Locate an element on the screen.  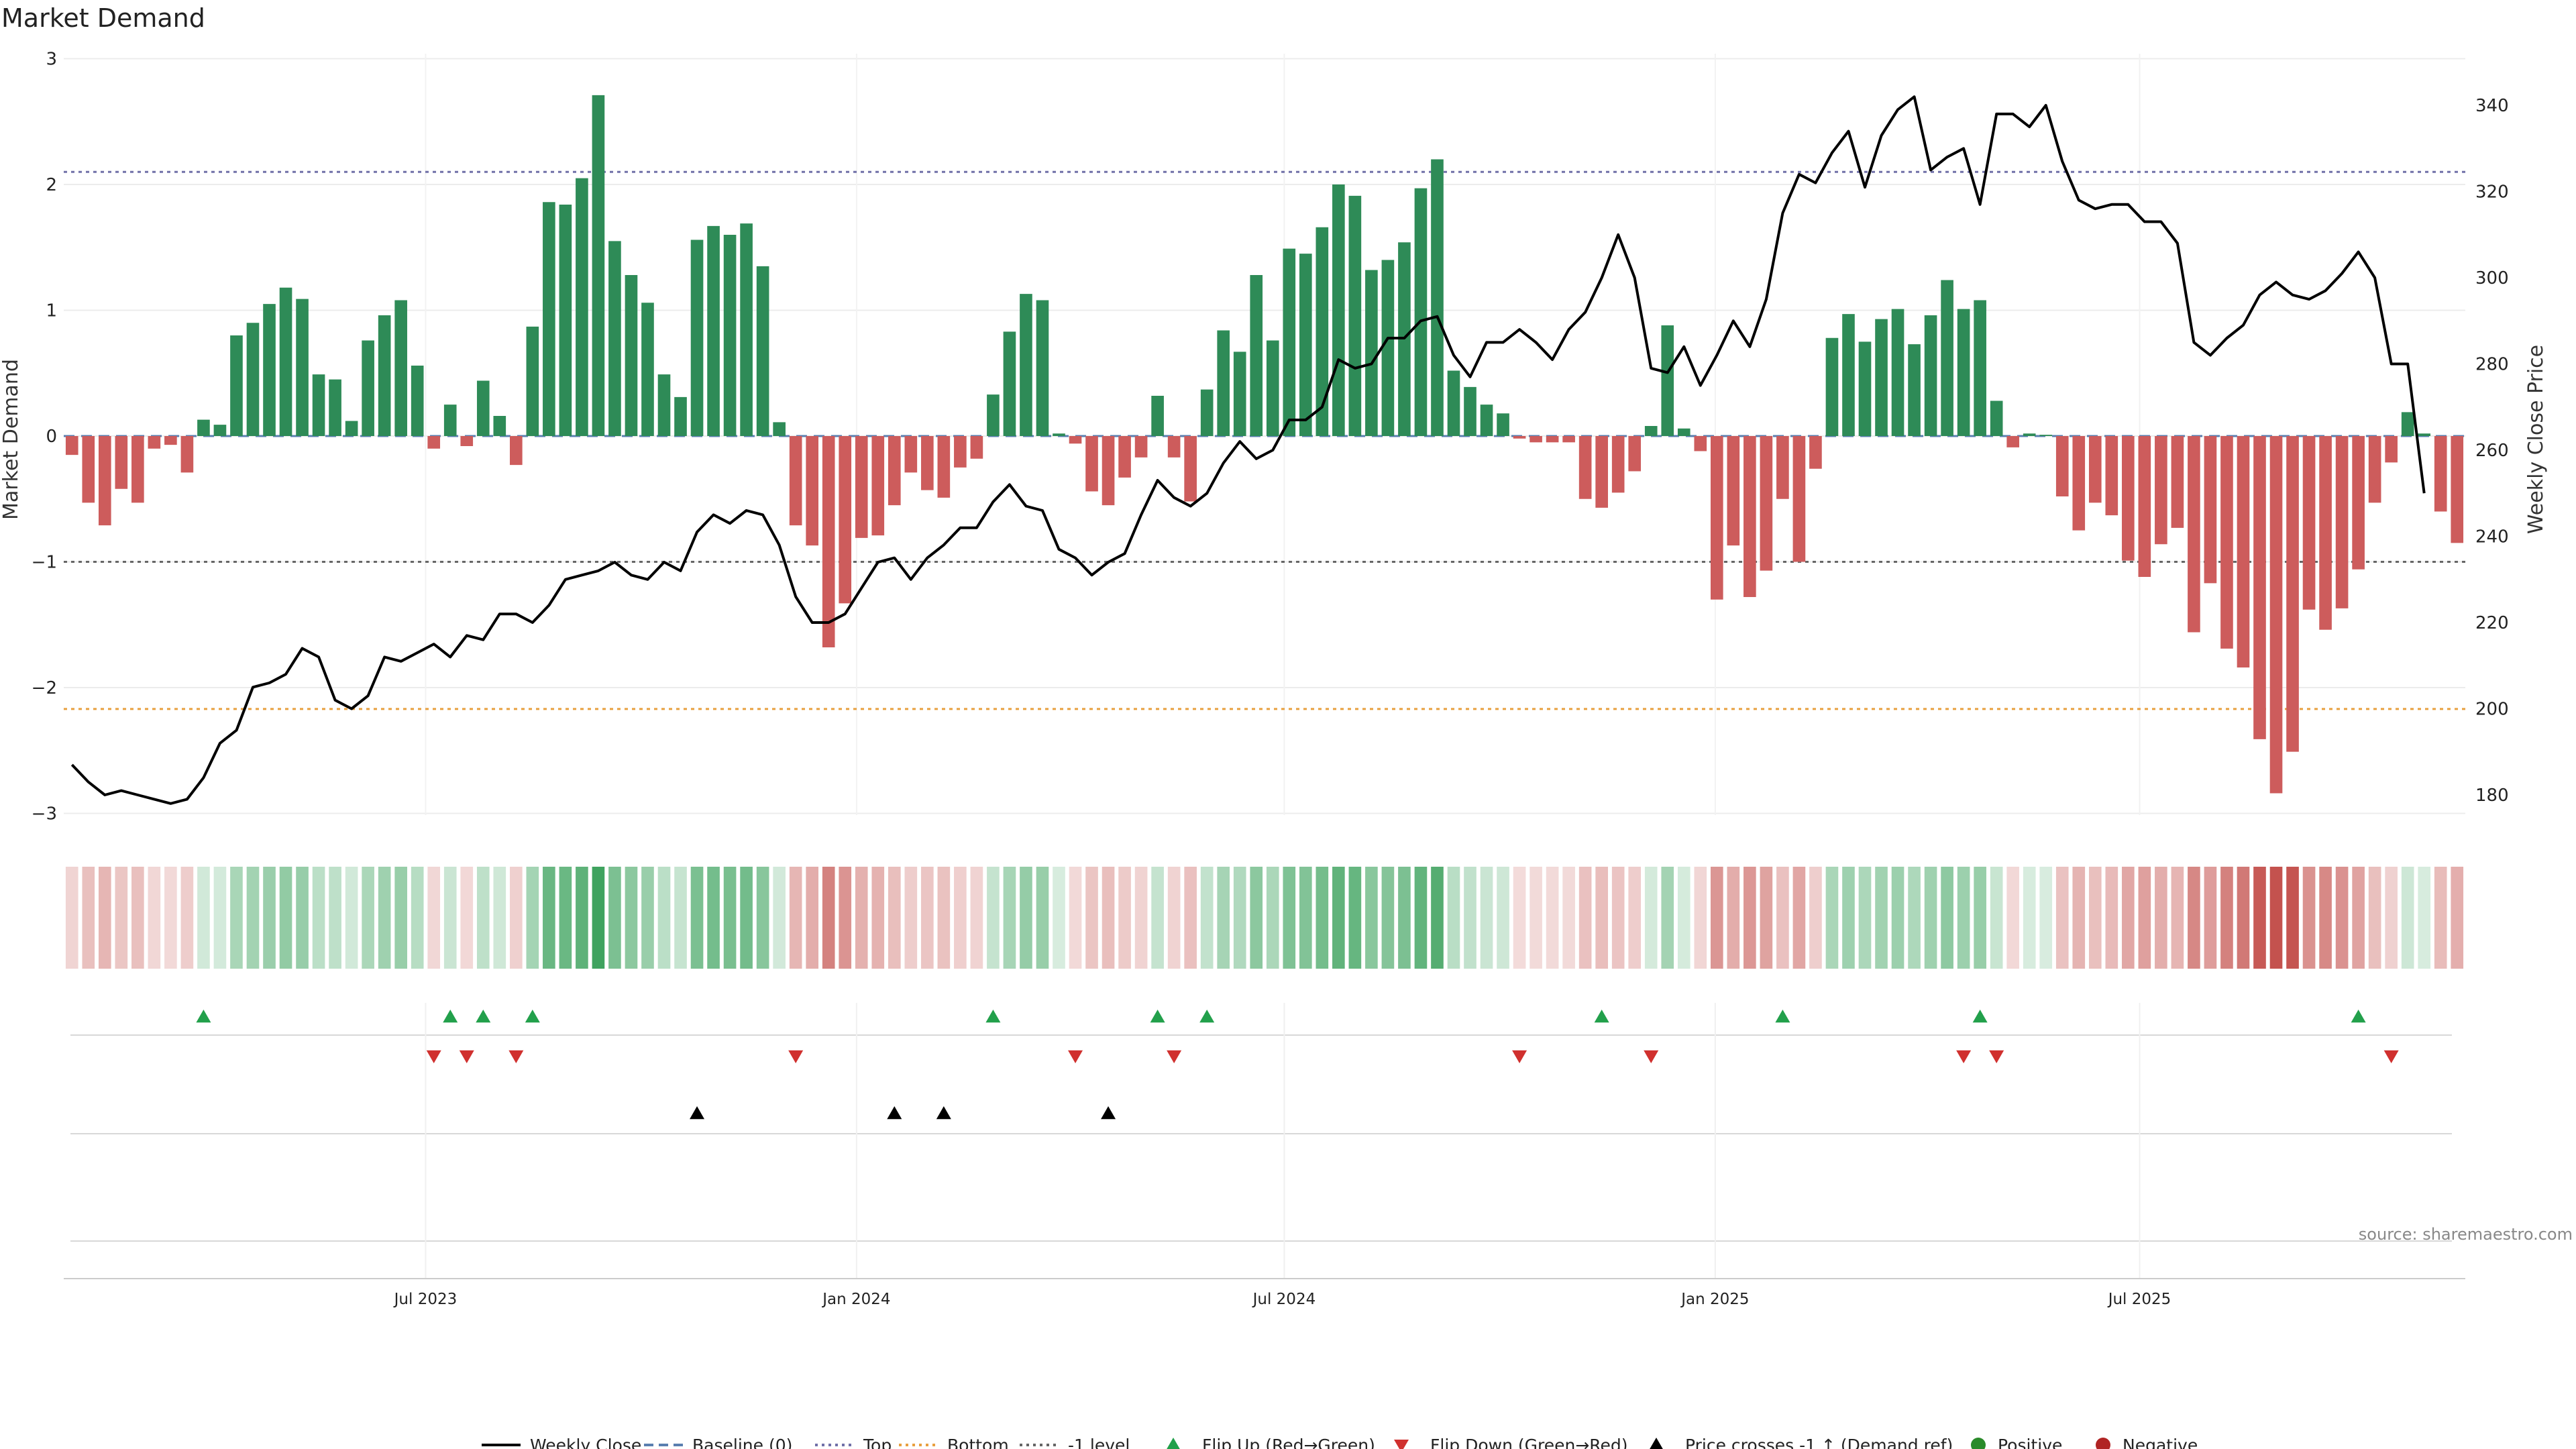
legend-dot-icon is located at coordinates (2103, 1443).